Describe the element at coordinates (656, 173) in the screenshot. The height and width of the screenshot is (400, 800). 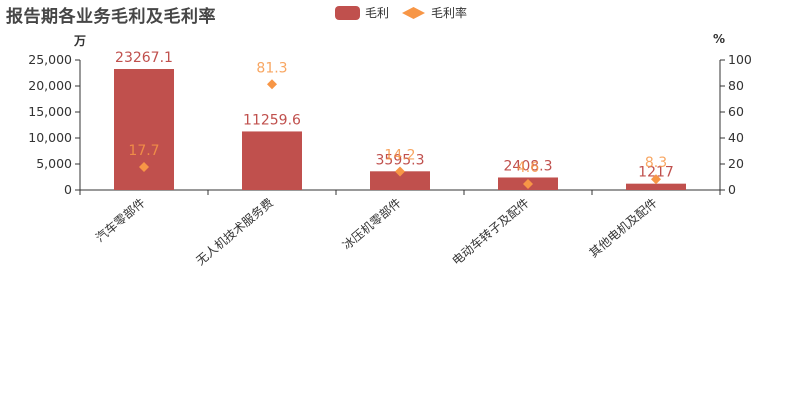
I see `bar-value-label: 1217` at that location.